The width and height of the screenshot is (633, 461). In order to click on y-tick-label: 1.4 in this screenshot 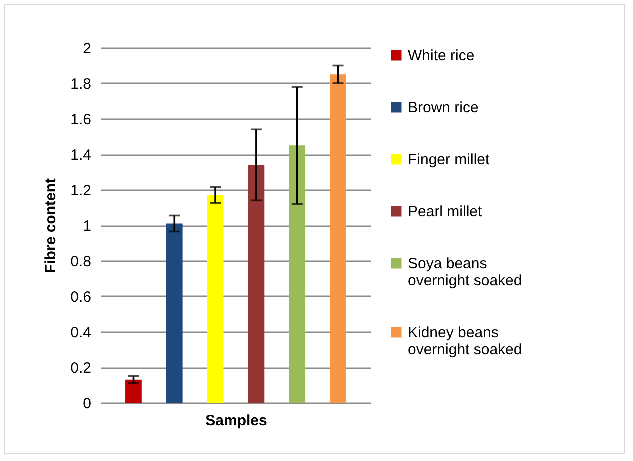, I will do `click(81, 155)`.